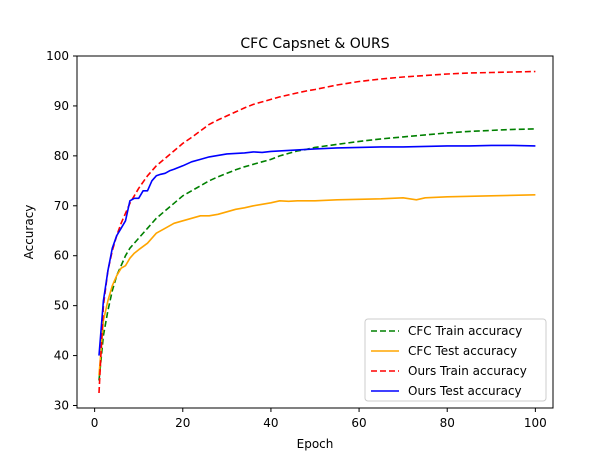 The width and height of the screenshot is (614, 461). I want to click on x-tick-label: 80, so click(447, 423).